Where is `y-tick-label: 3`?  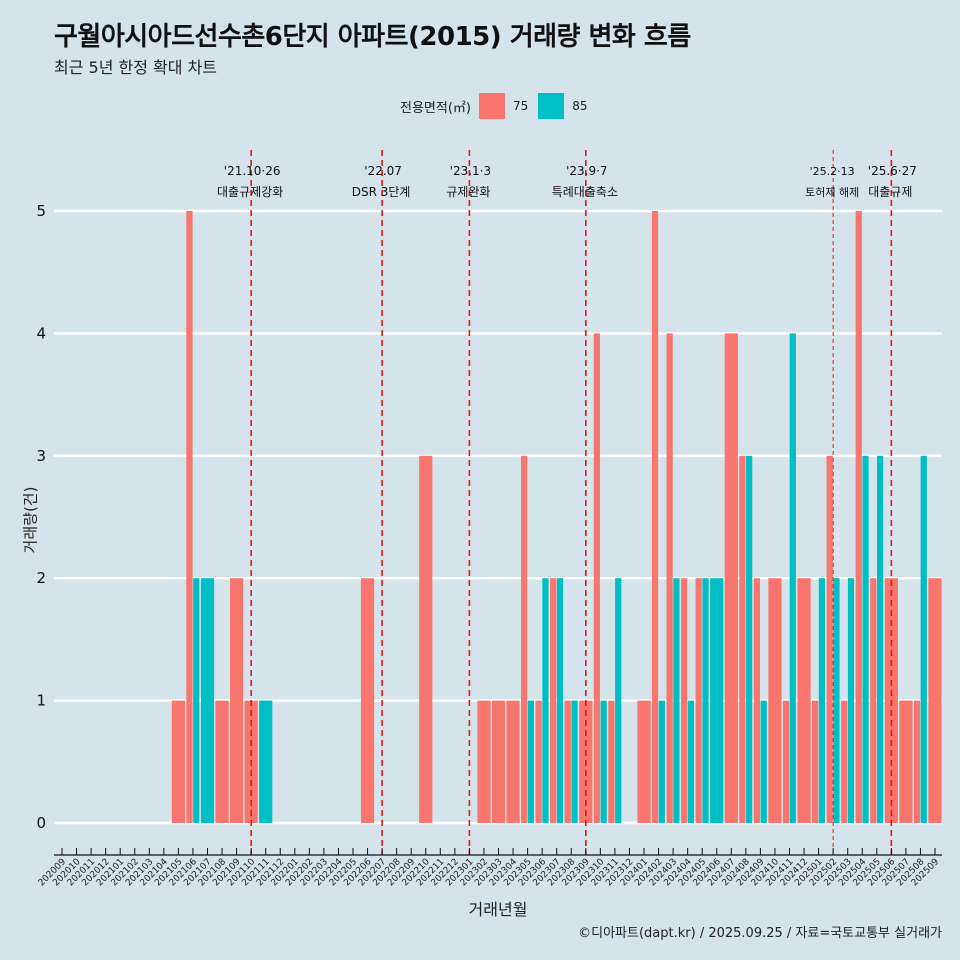 y-tick-label: 3 is located at coordinates (41, 456).